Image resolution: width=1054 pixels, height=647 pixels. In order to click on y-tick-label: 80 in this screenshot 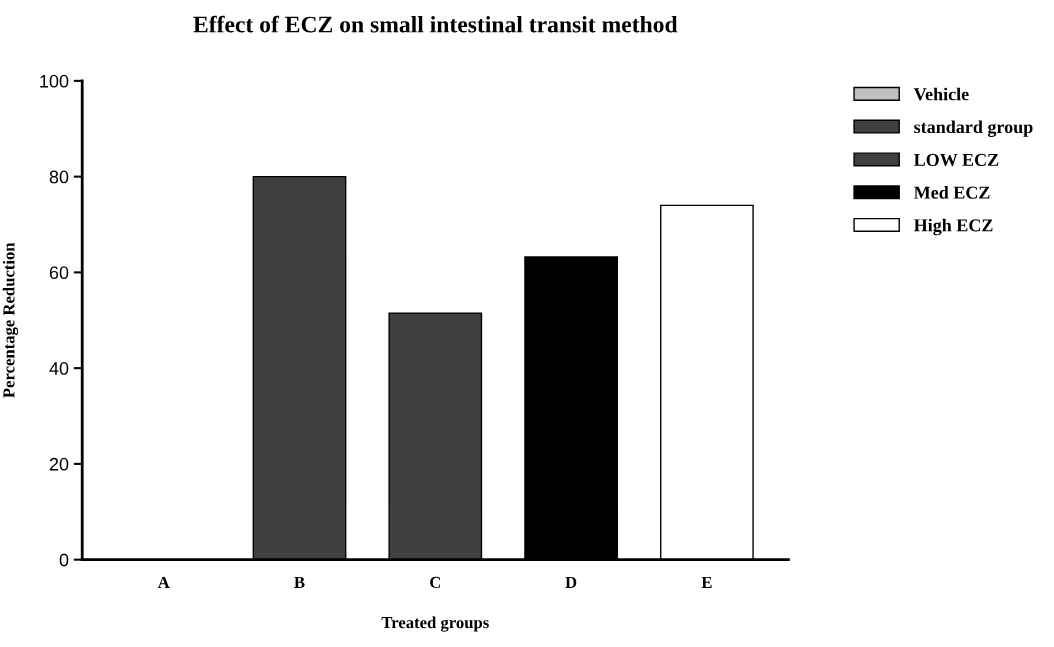, I will do `click(59, 177)`.